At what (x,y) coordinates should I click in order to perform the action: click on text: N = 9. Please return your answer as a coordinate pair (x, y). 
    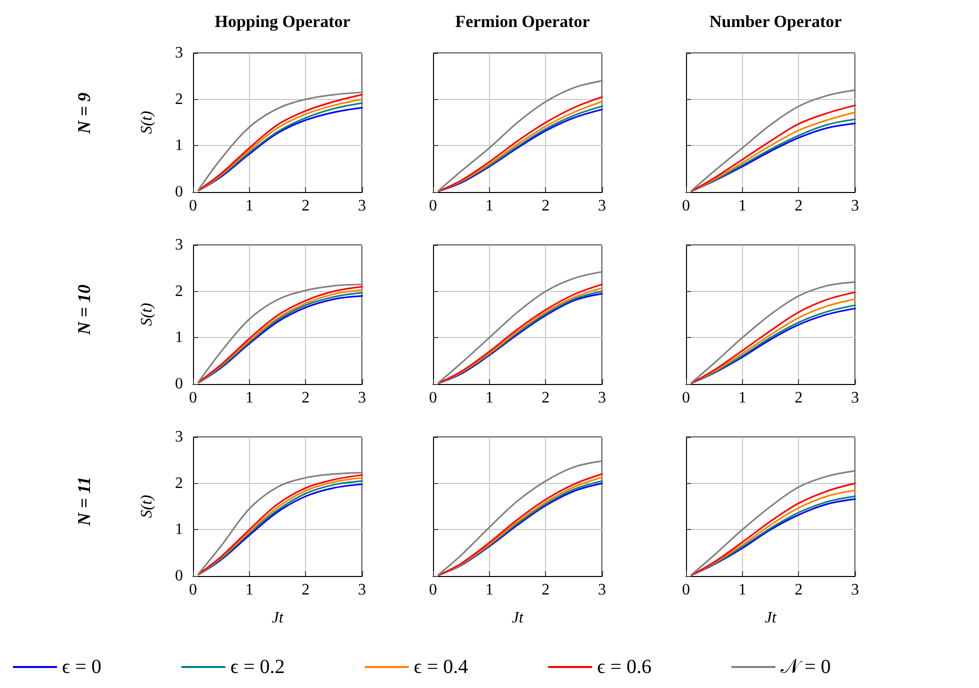
    Looking at the image, I should click on (84, 113).